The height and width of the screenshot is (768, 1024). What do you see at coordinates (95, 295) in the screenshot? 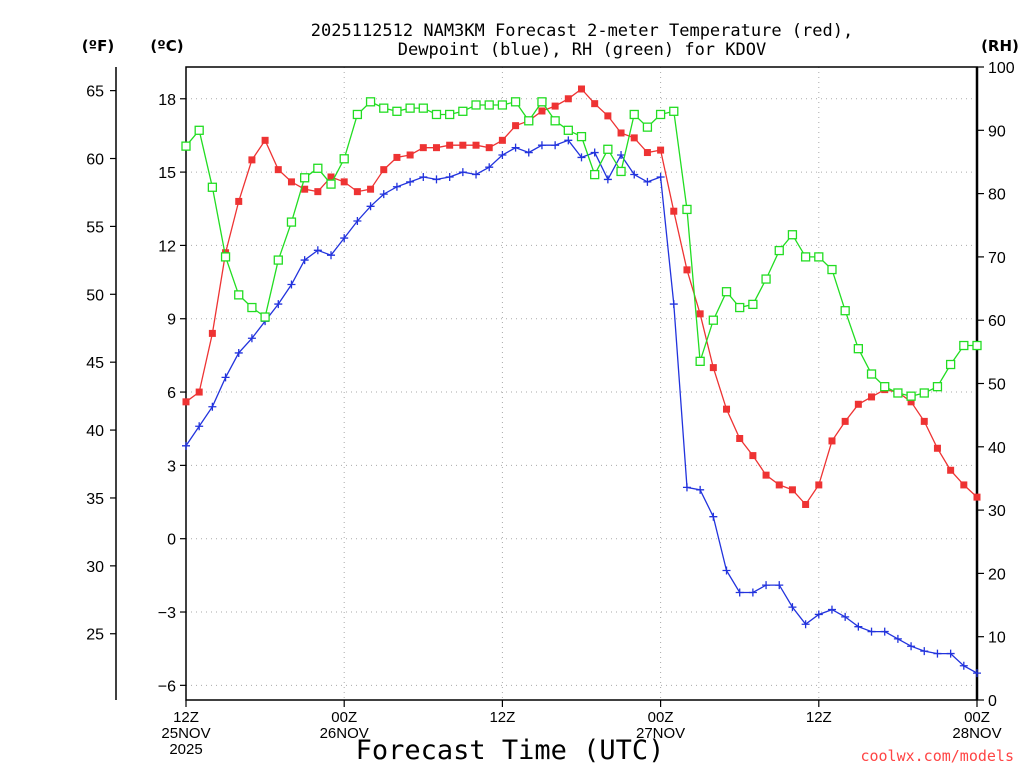
I see `fahrenheit-tick-label: 50` at bounding box center [95, 295].